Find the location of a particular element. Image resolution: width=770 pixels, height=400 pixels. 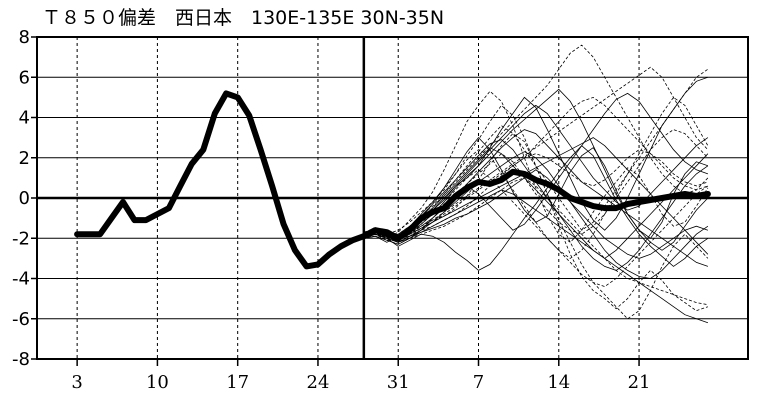

x-tick-label: 31 is located at coordinates (398, 382).